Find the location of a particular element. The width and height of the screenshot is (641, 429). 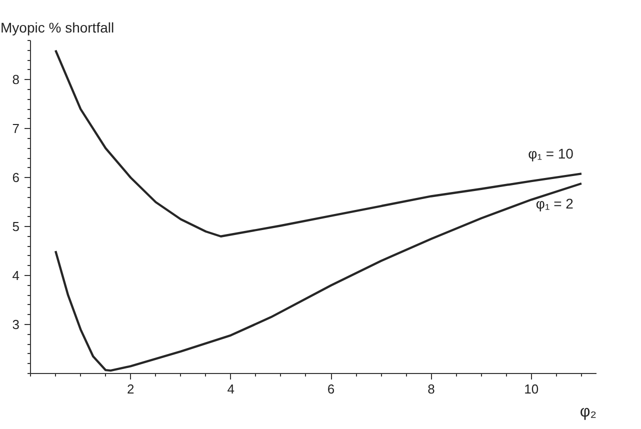

x-tick-label: 2 is located at coordinates (130, 389).